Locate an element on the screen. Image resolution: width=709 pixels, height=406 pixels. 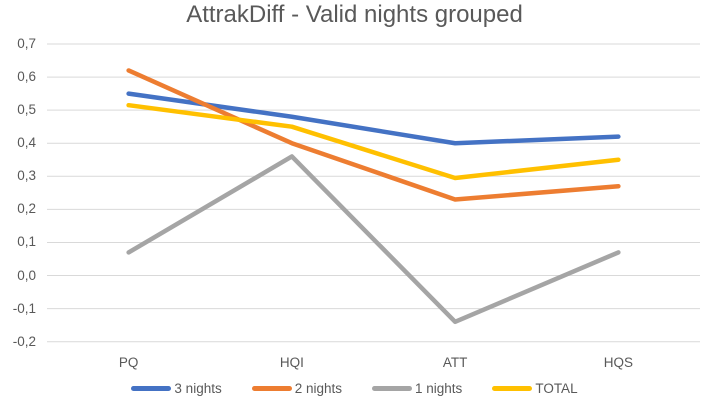
y-tick-label: 0,5 is located at coordinates (26, 110).